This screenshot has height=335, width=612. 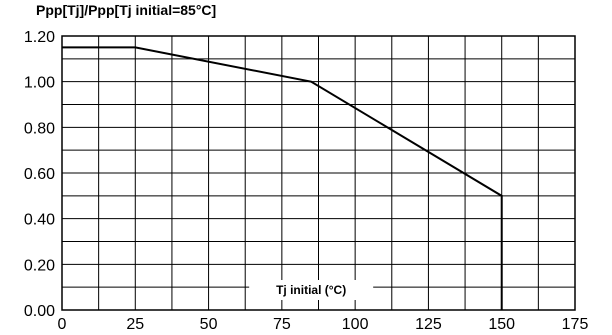 What do you see at coordinates (62, 324) in the screenshot?
I see `x-tick-label: 0` at bounding box center [62, 324].